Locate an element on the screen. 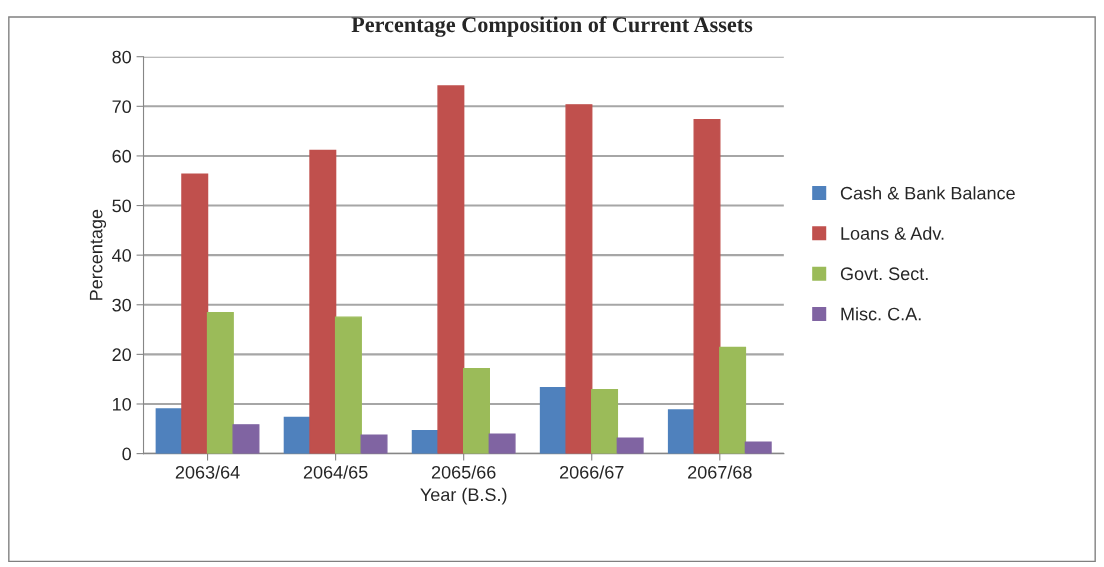  legend-label: Cash & Bank Balance is located at coordinates (927, 193).